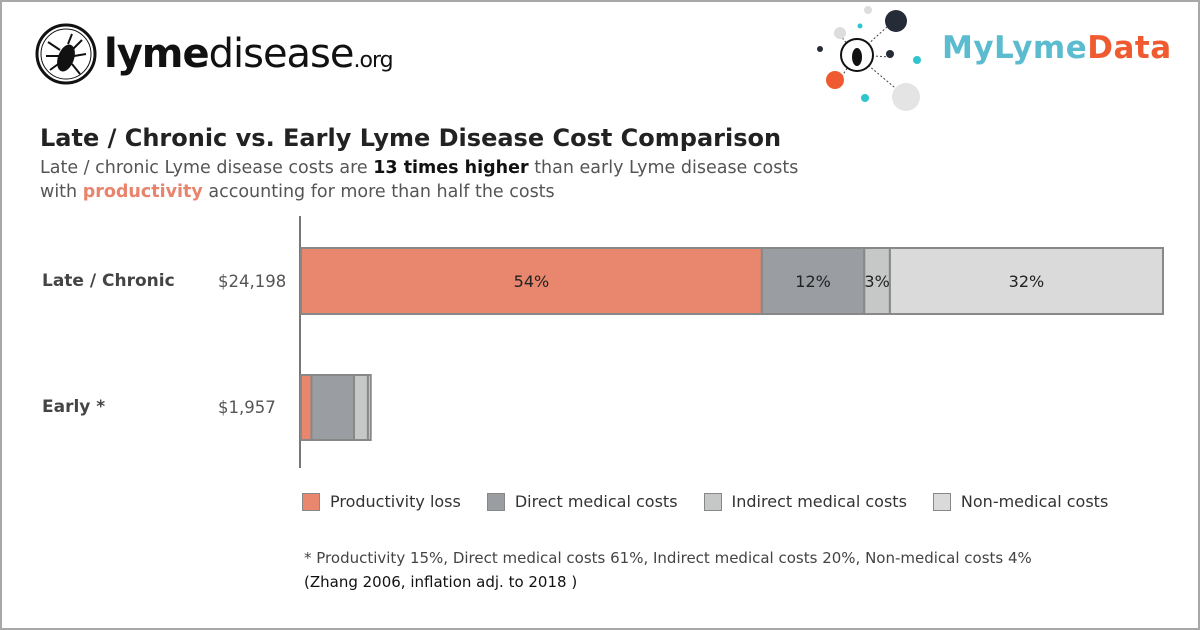  Describe the element at coordinates (360, 407) in the screenshot. I see `bar-segment-indirect-medical-costs-early` at that location.